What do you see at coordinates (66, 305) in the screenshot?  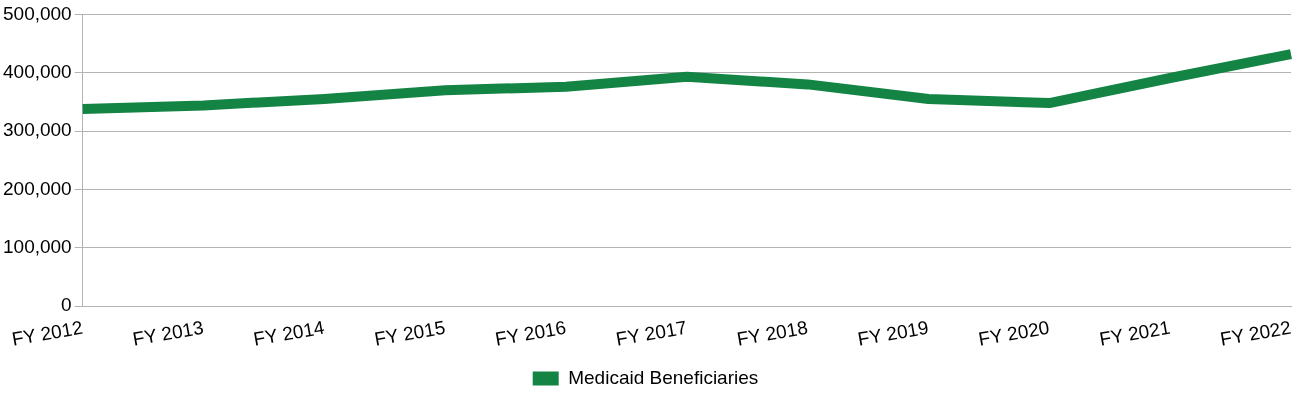 I see `y-tick-label: 0` at bounding box center [66, 305].